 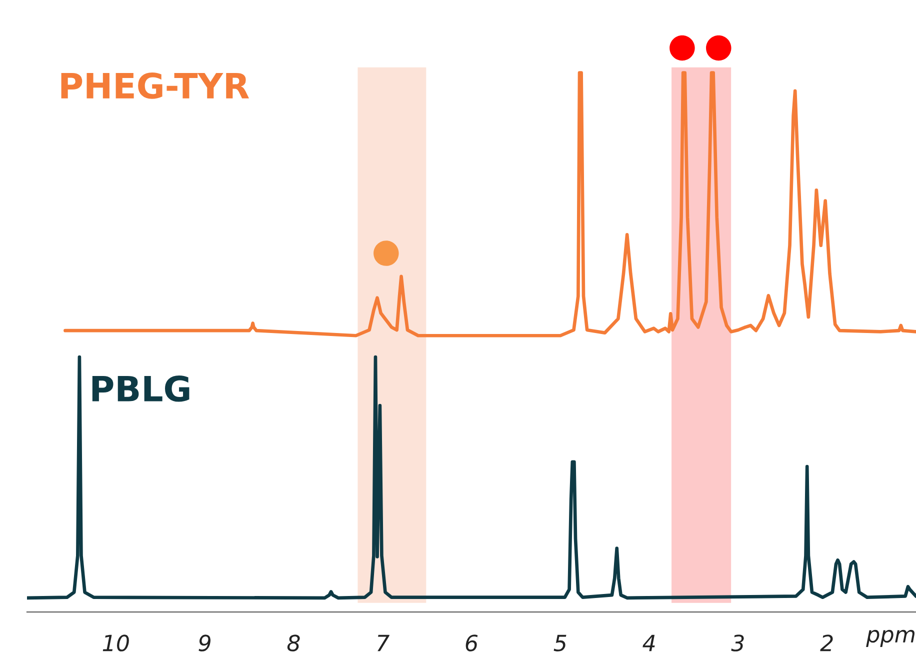 I want to click on x-tick-label: 10, so click(x=115, y=643).